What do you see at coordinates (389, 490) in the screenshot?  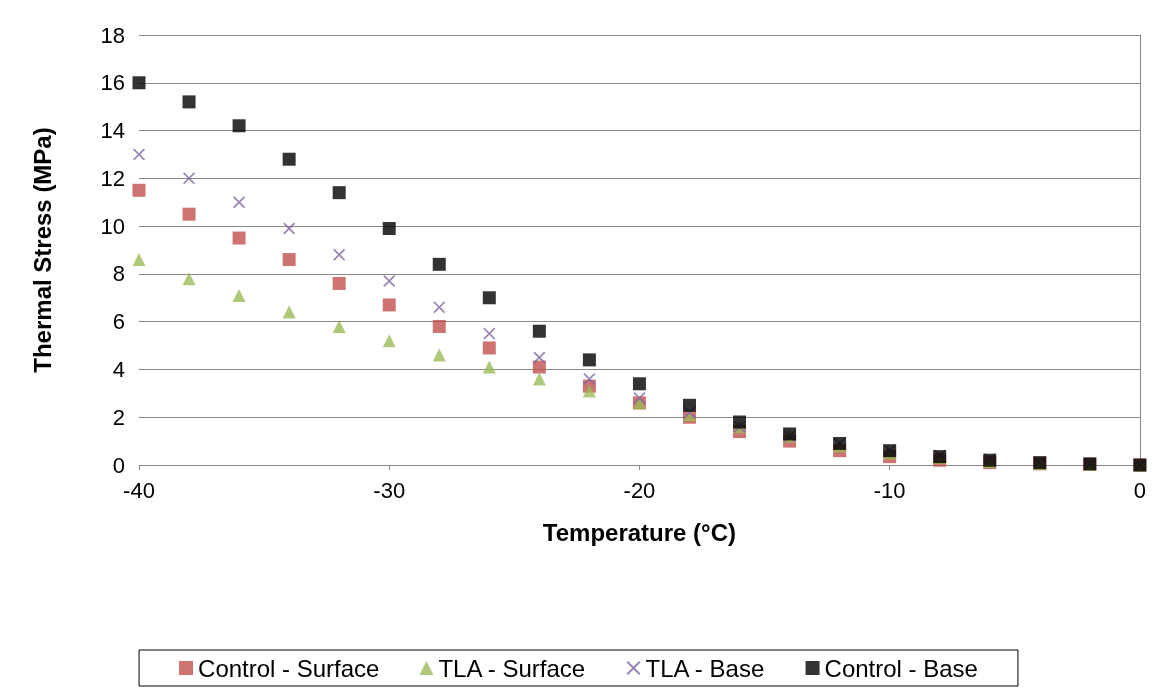 I see `x-tick-label: -30` at bounding box center [389, 490].